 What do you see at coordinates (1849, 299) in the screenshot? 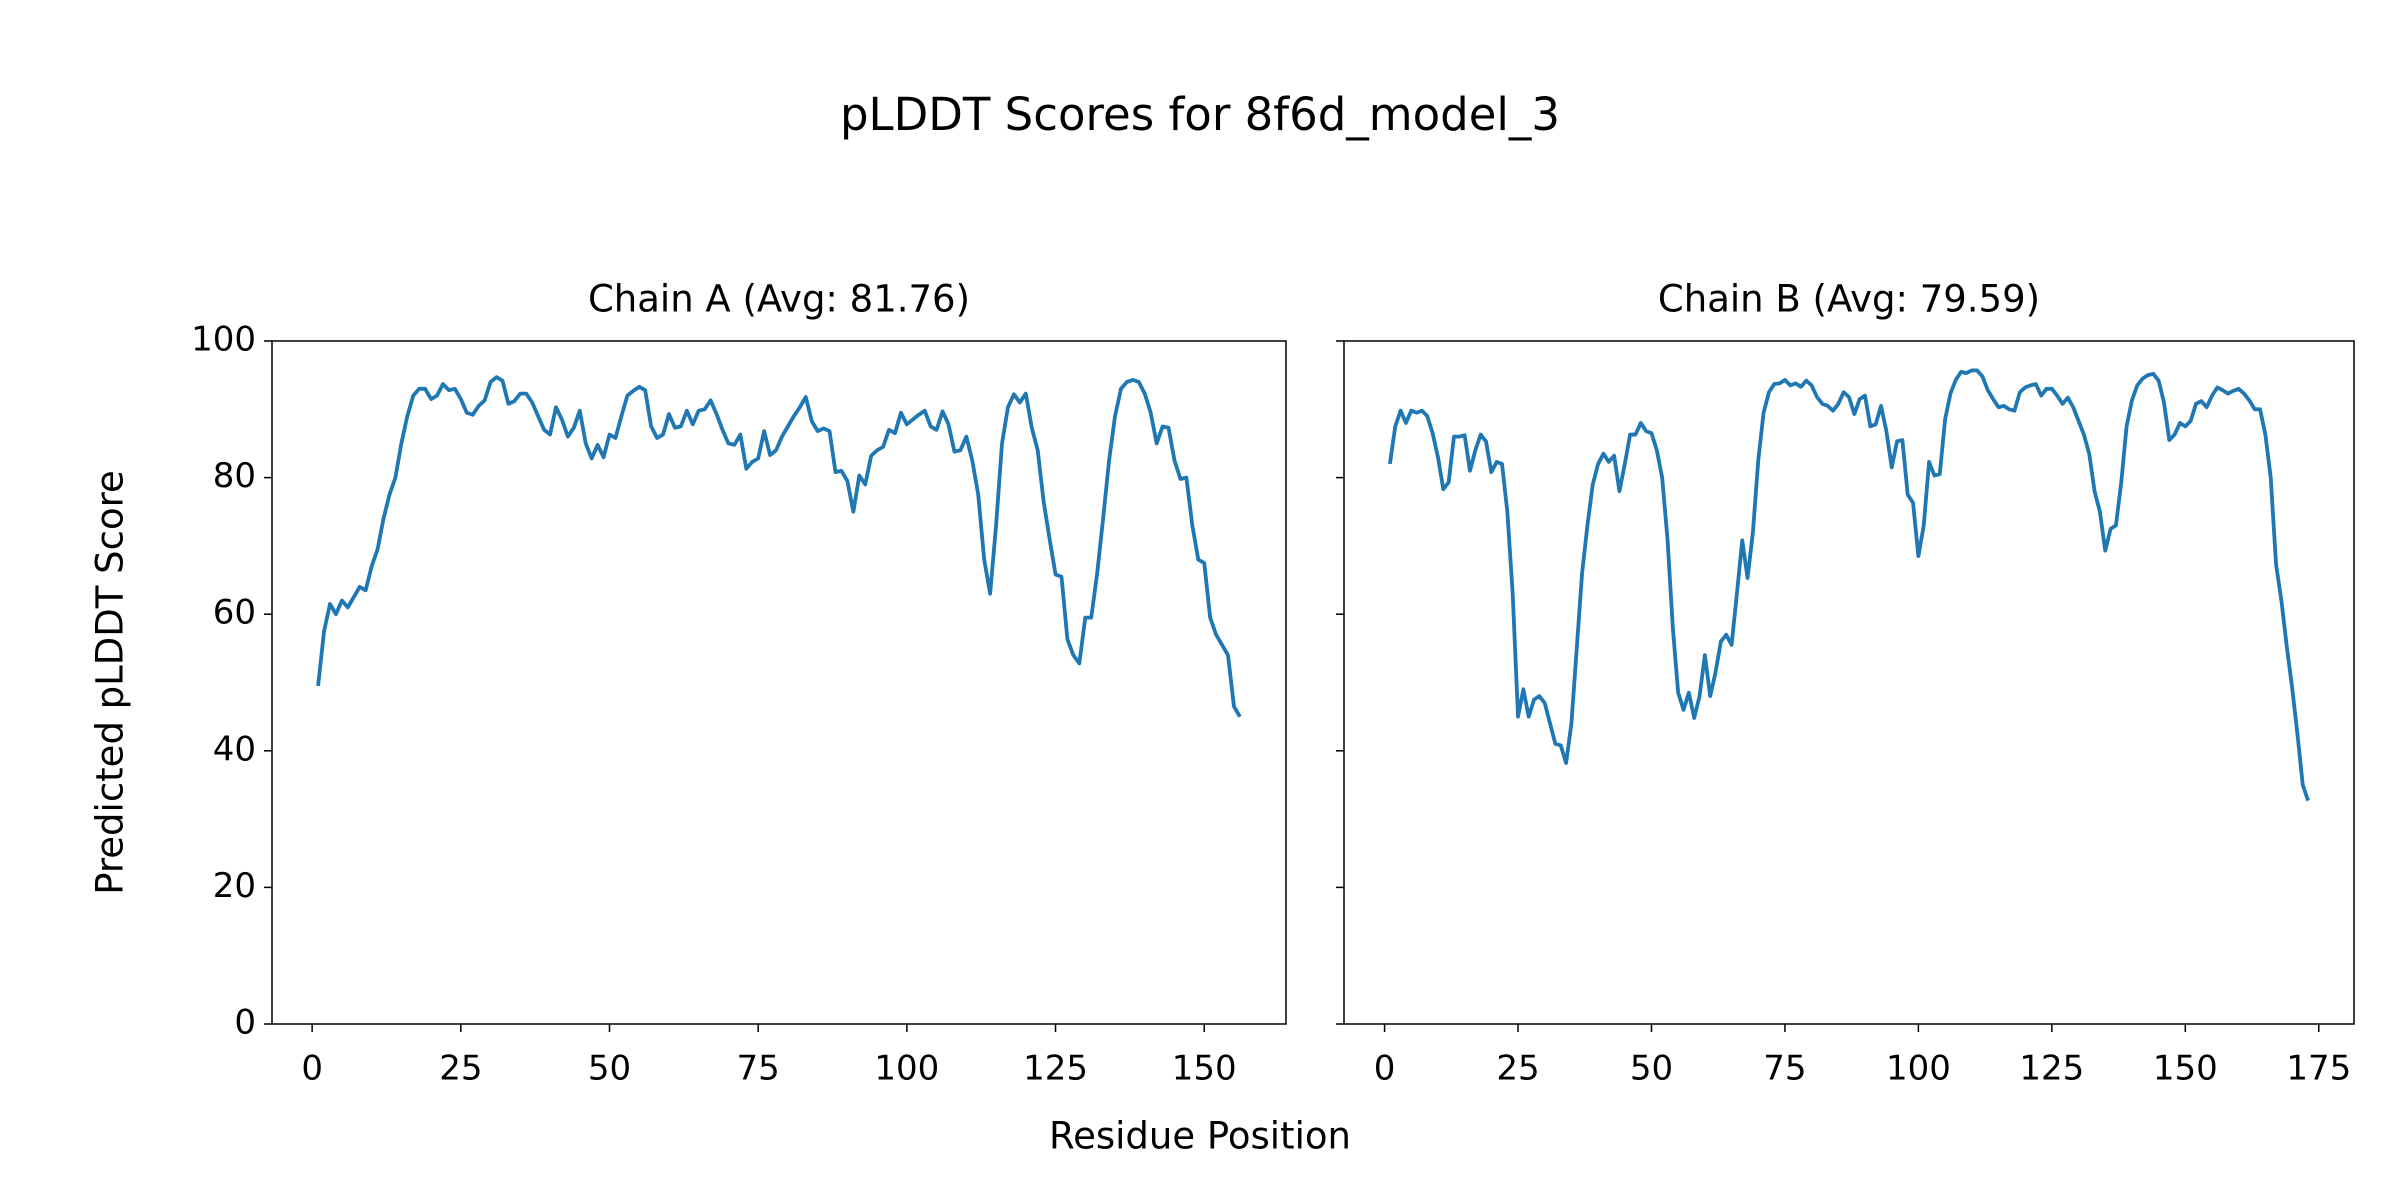
I see `subplot-title: Chain B (Avg: 79.59)` at bounding box center [1849, 299].